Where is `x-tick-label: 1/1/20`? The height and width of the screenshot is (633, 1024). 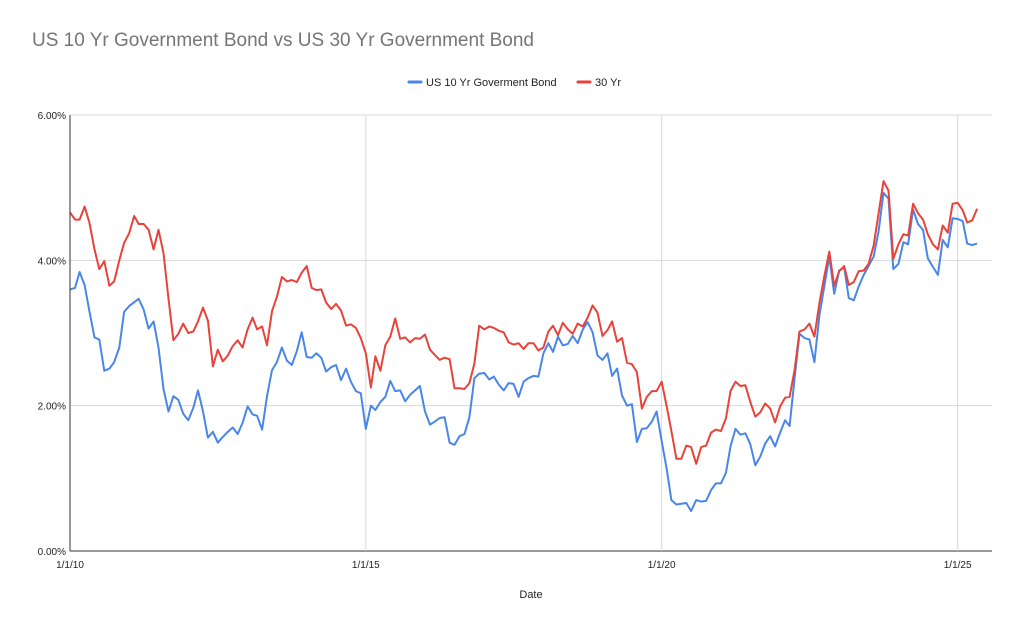
x-tick-label: 1/1/20 is located at coordinates (662, 565).